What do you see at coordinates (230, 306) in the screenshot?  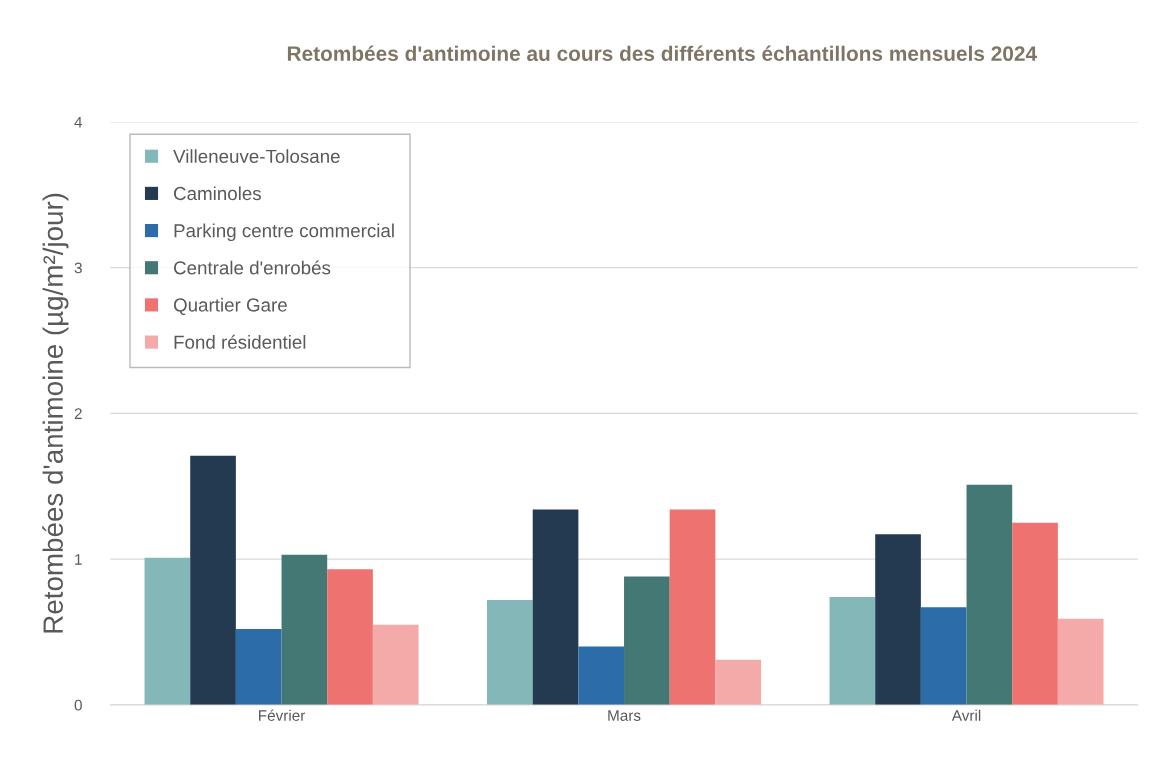 I see `legend-label: Quartier Gare` at bounding box center [230, 306].